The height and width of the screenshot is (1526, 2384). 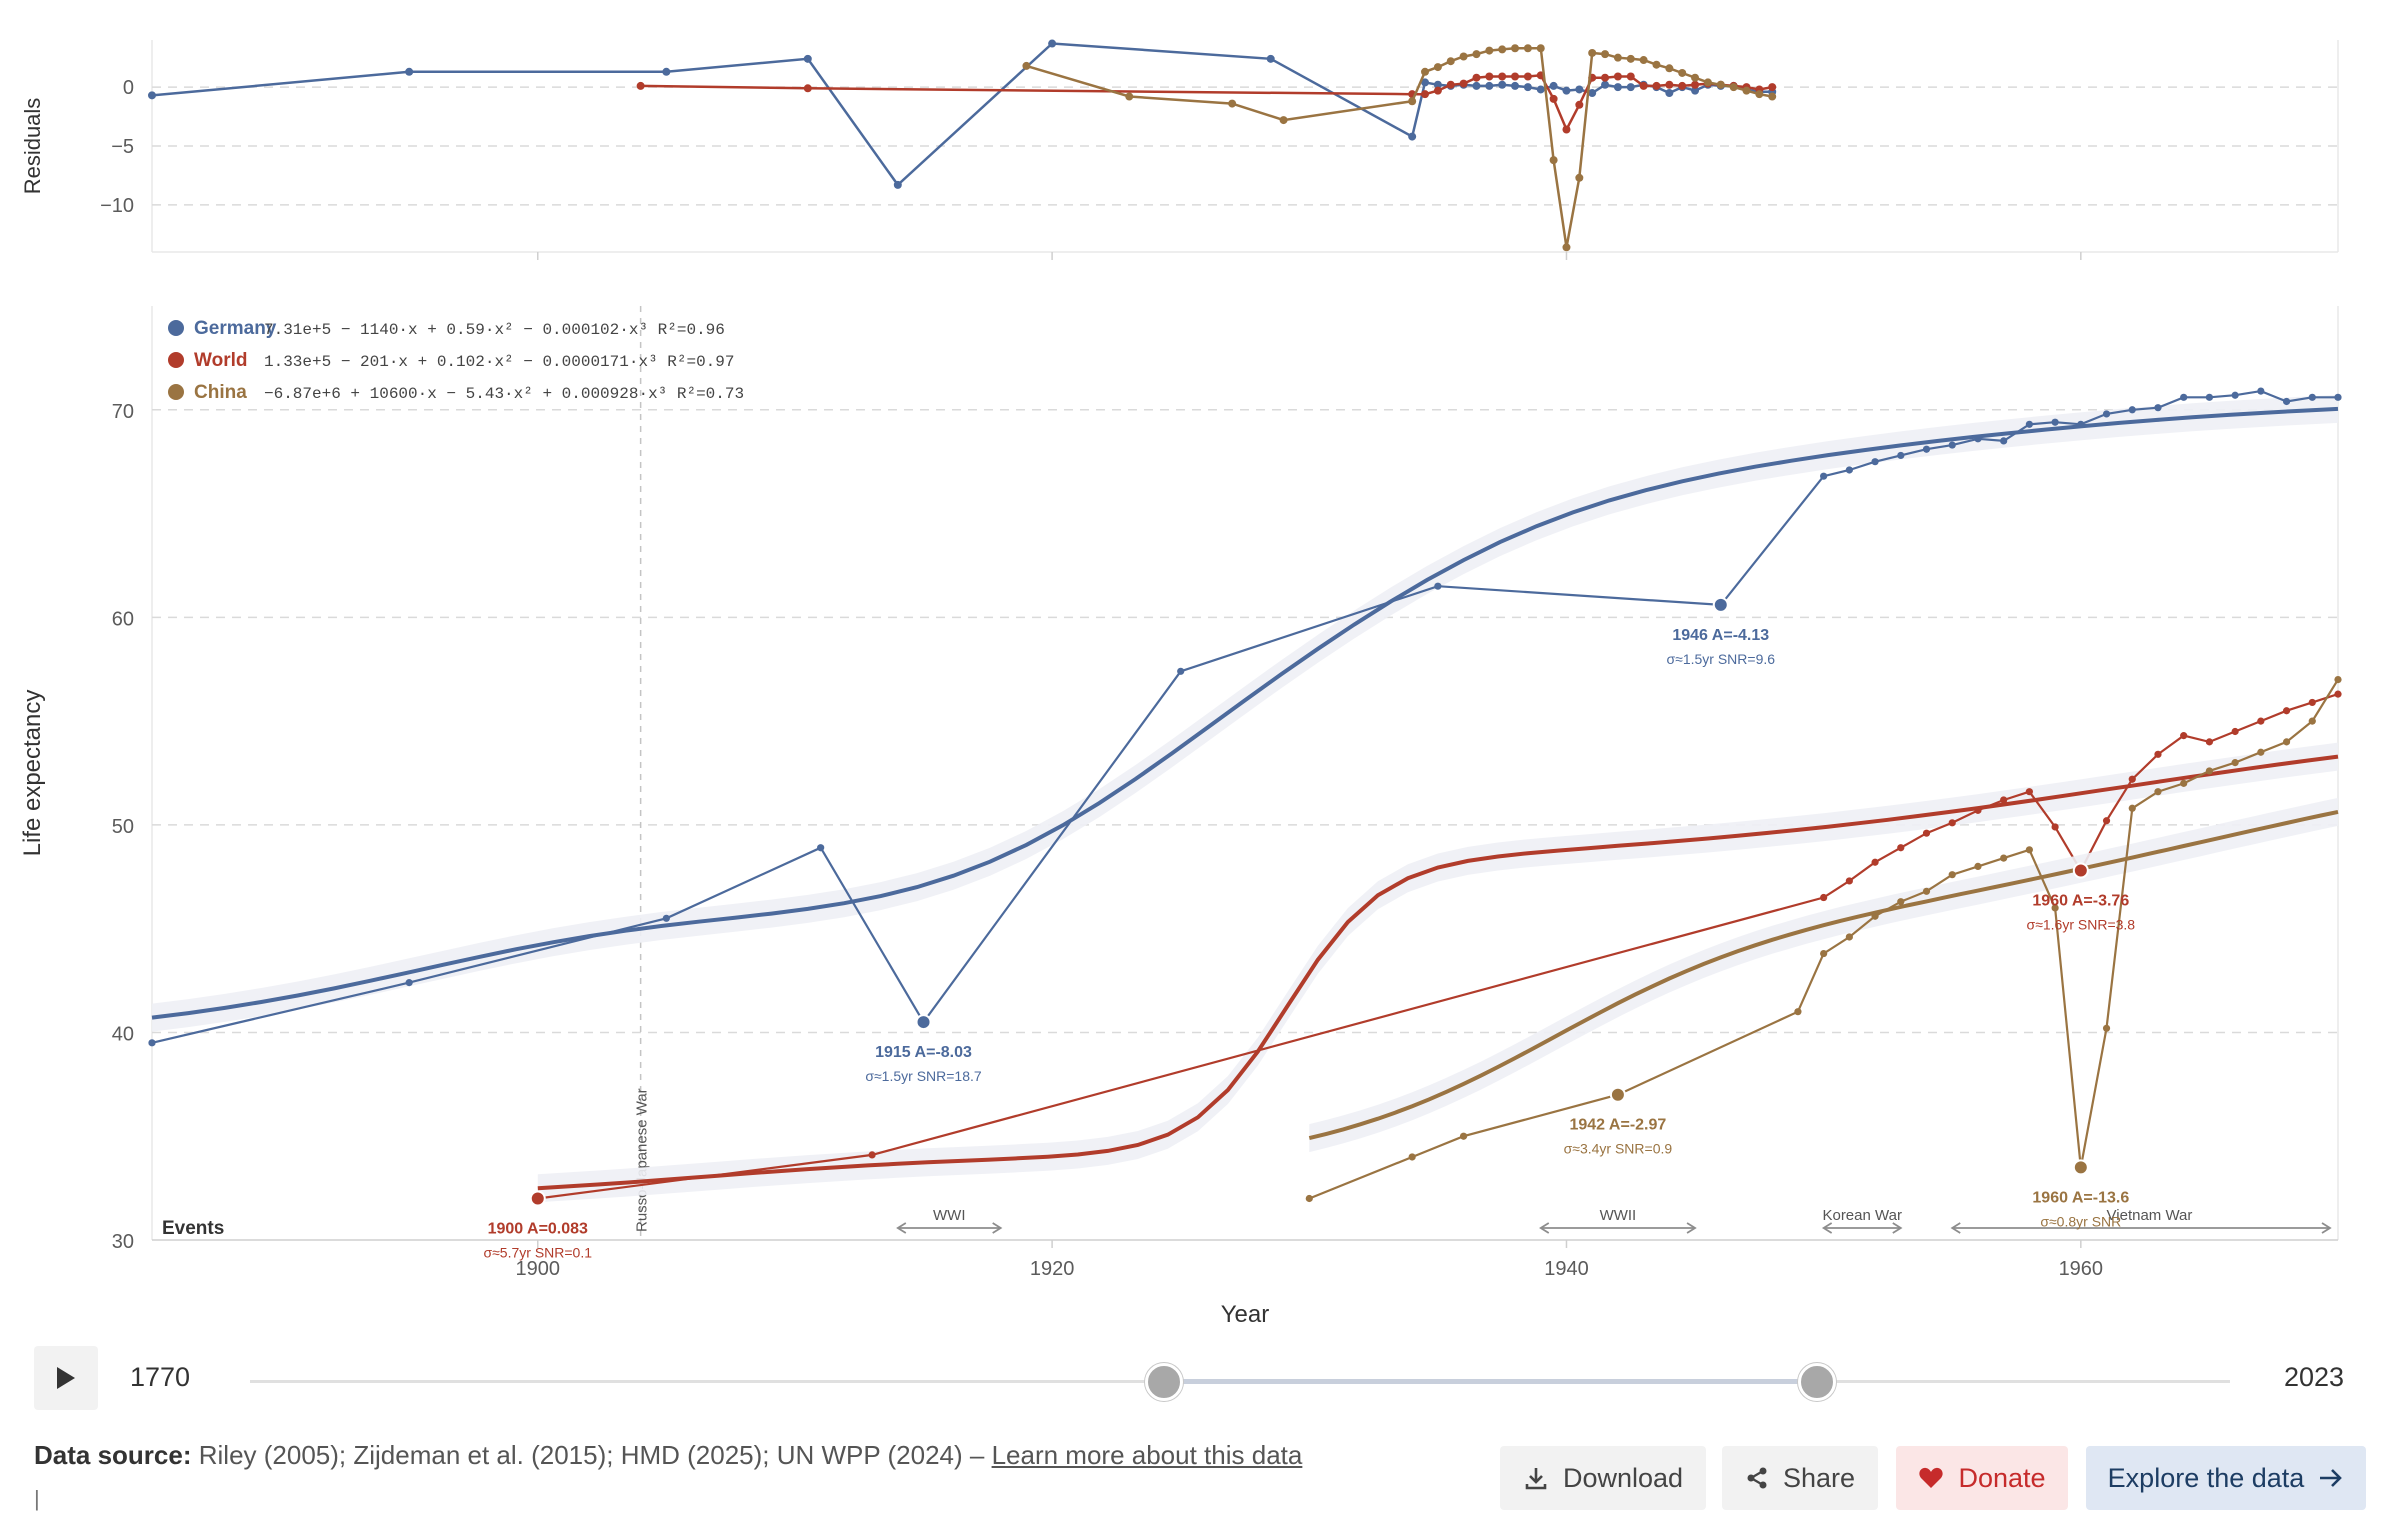 I want to click on learn-more-link: Learn more about this data, so click(x=1147, y=1455).